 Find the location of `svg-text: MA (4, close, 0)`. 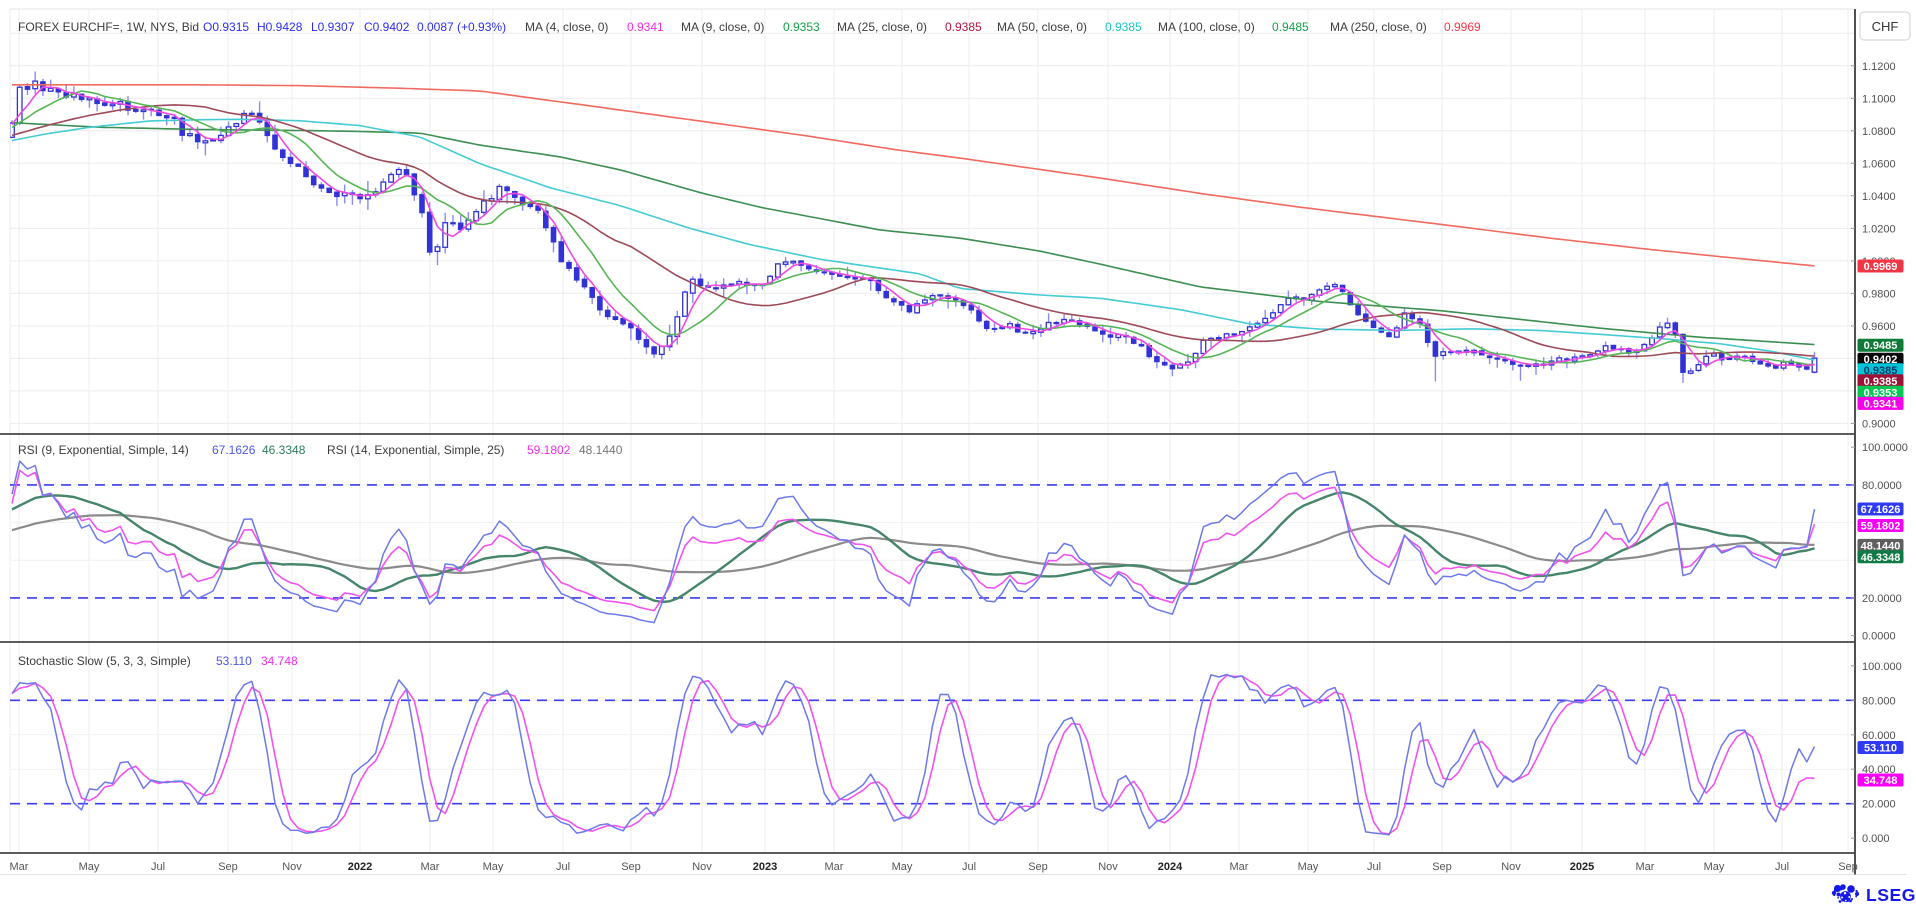

svg-text: MA (4, close, 0) is located at coordinates (566, 27).